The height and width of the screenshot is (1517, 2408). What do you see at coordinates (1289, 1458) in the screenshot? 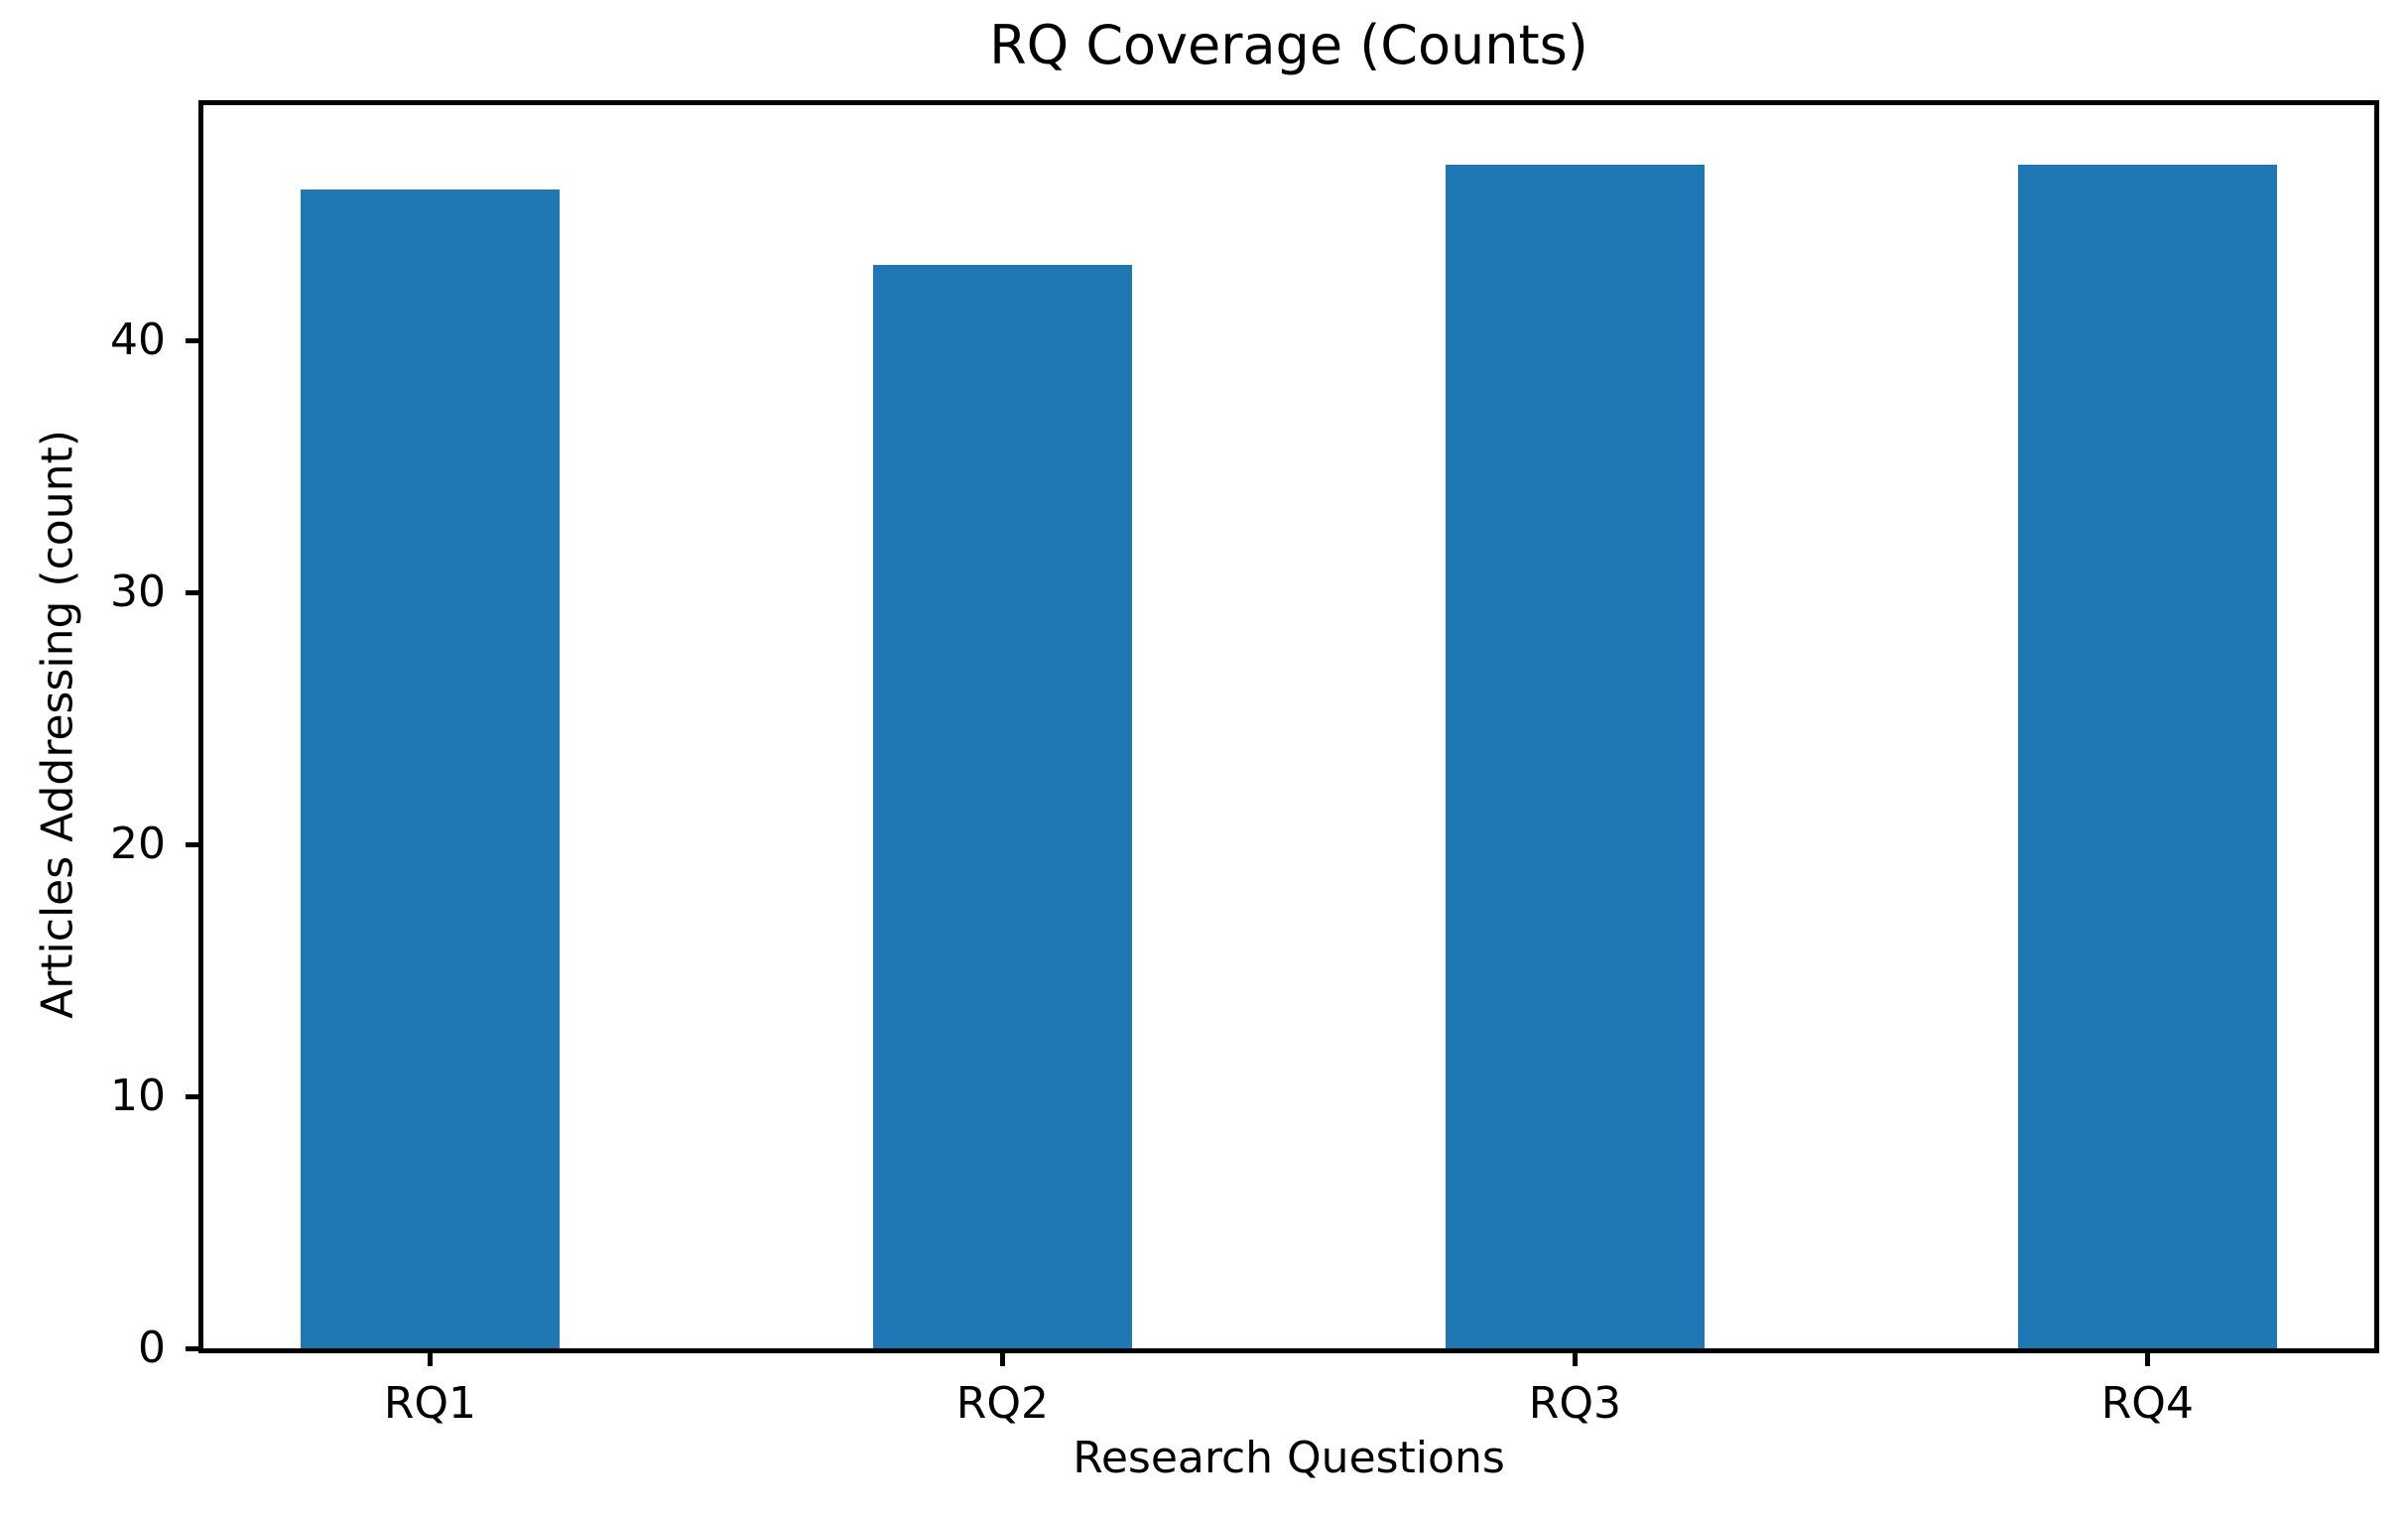
I see `x-axis-label: Research Questions` at bounding box center [1289, 1458].